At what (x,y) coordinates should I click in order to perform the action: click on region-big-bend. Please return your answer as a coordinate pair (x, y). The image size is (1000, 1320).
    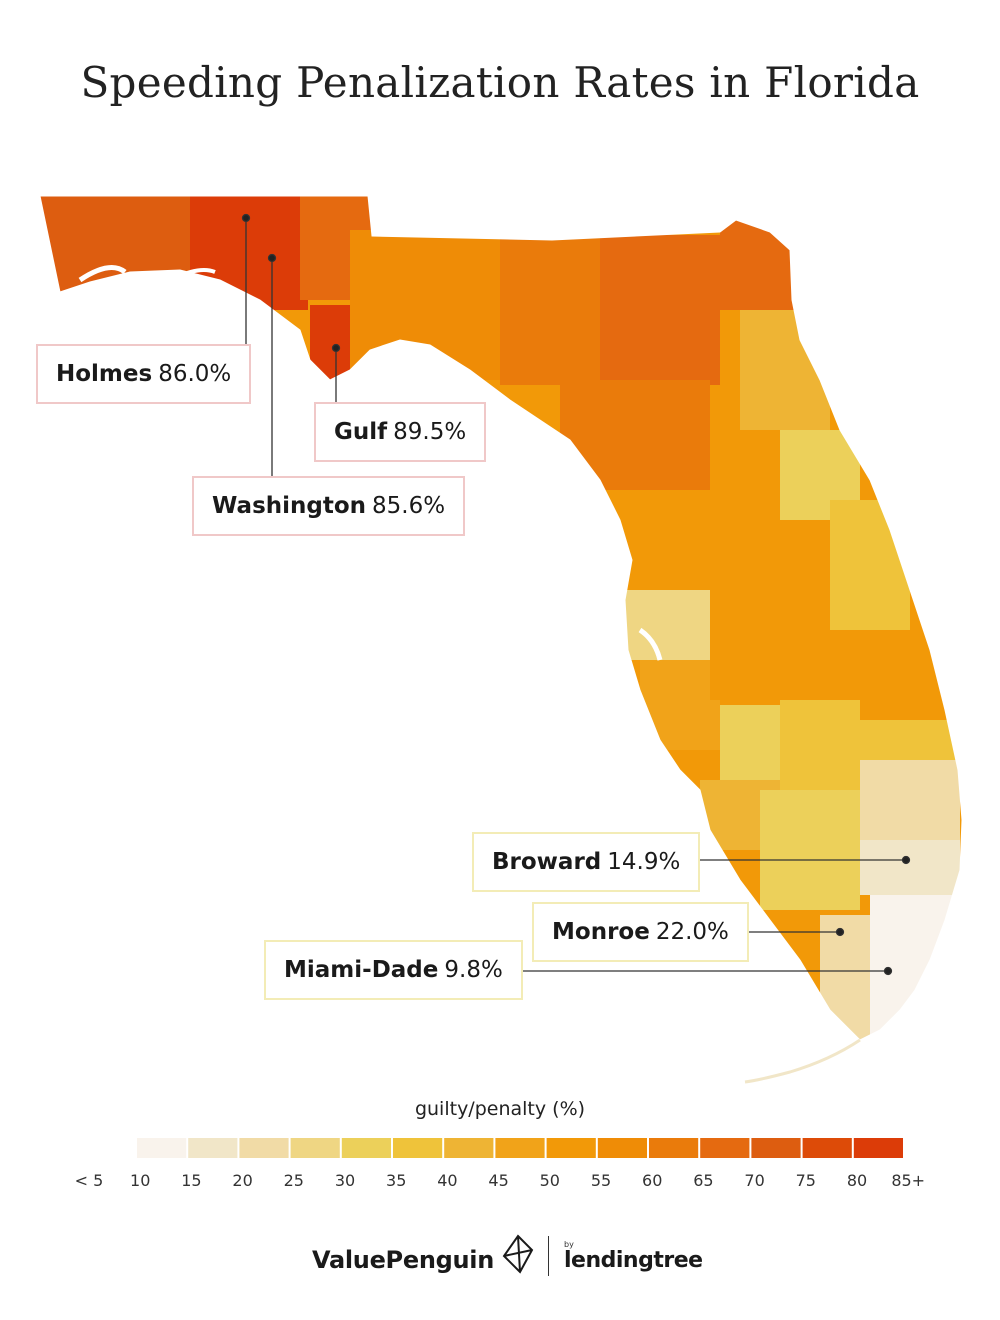
    Looking at the image, I should click on (430, 305).